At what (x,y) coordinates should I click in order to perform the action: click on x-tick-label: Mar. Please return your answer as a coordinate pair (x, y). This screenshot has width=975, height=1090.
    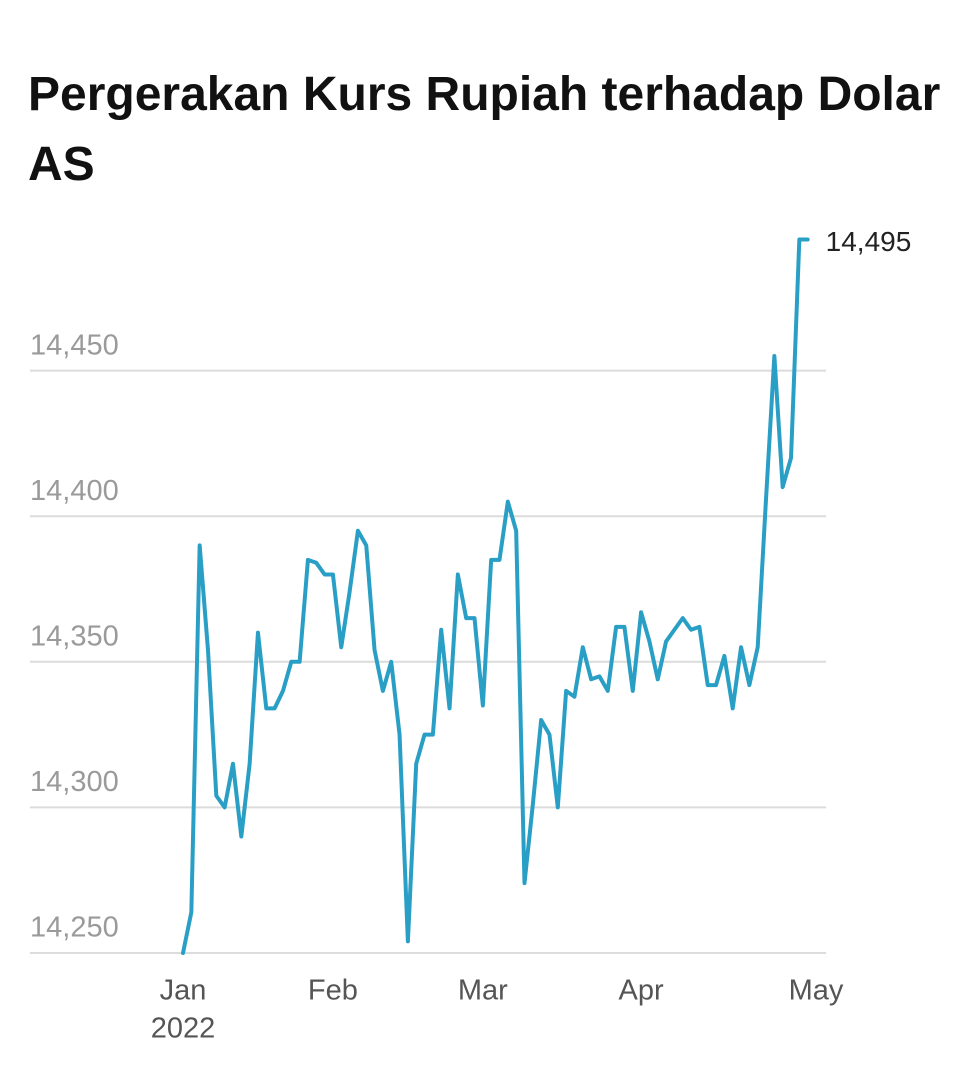
    Looking at the image, I should click on (483, 991).